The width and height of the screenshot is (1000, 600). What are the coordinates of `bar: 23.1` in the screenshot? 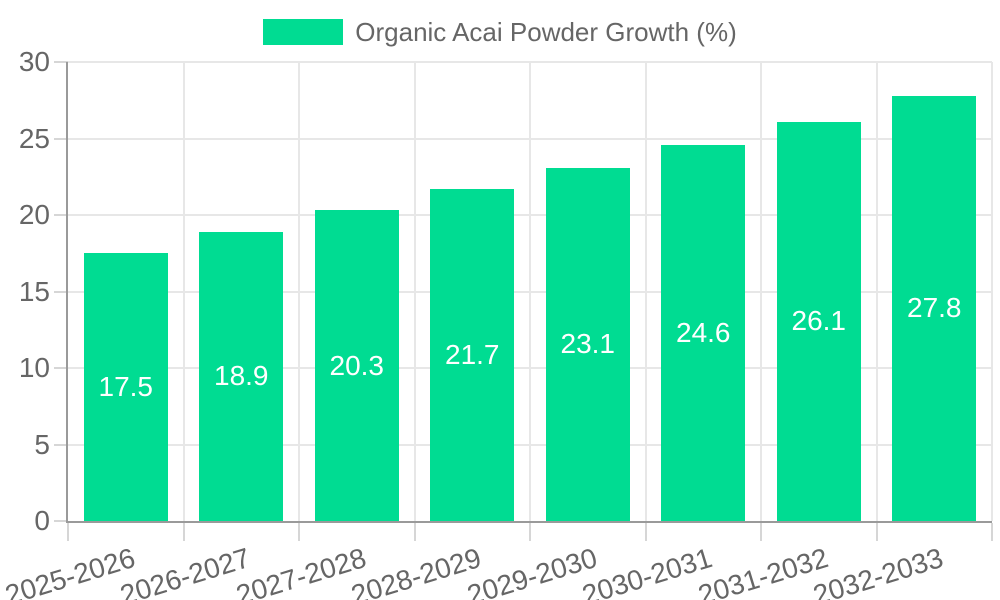 It's located at (587, 344).